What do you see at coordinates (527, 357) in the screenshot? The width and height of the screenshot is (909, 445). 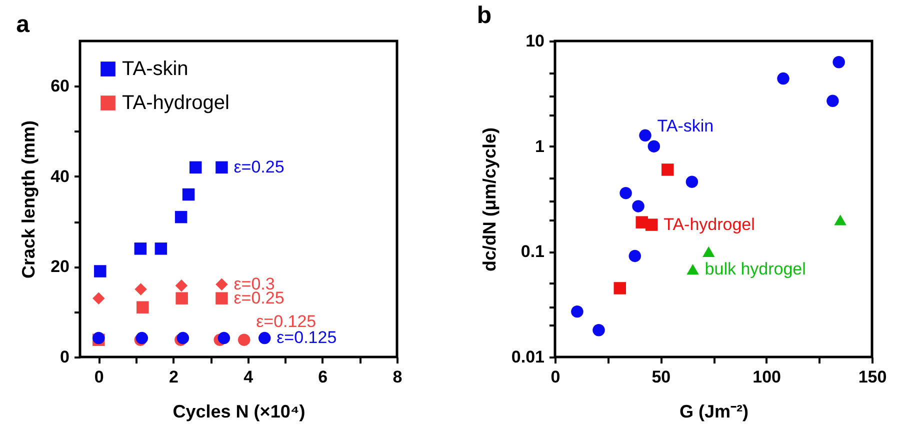 I see `y-tick-label: 0.01` at bounding box center [527, 357].